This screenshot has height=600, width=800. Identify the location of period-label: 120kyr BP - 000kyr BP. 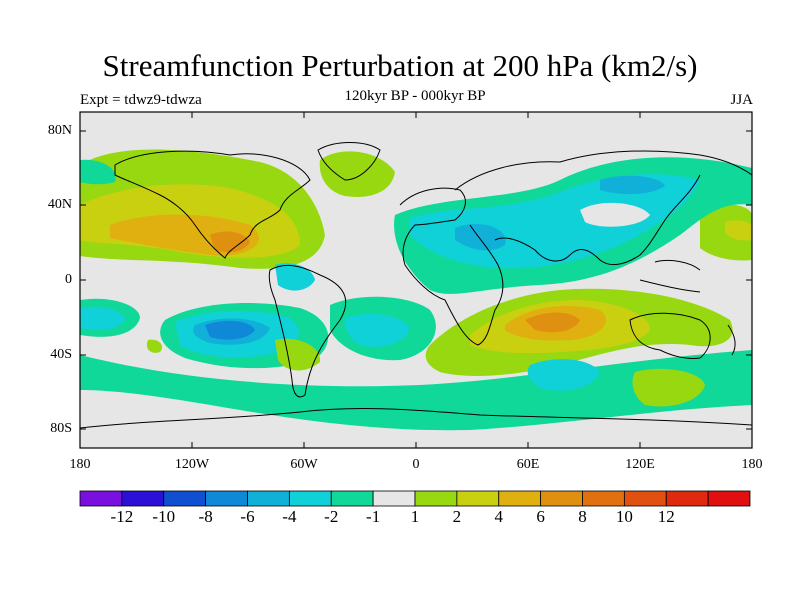
(415, 96).